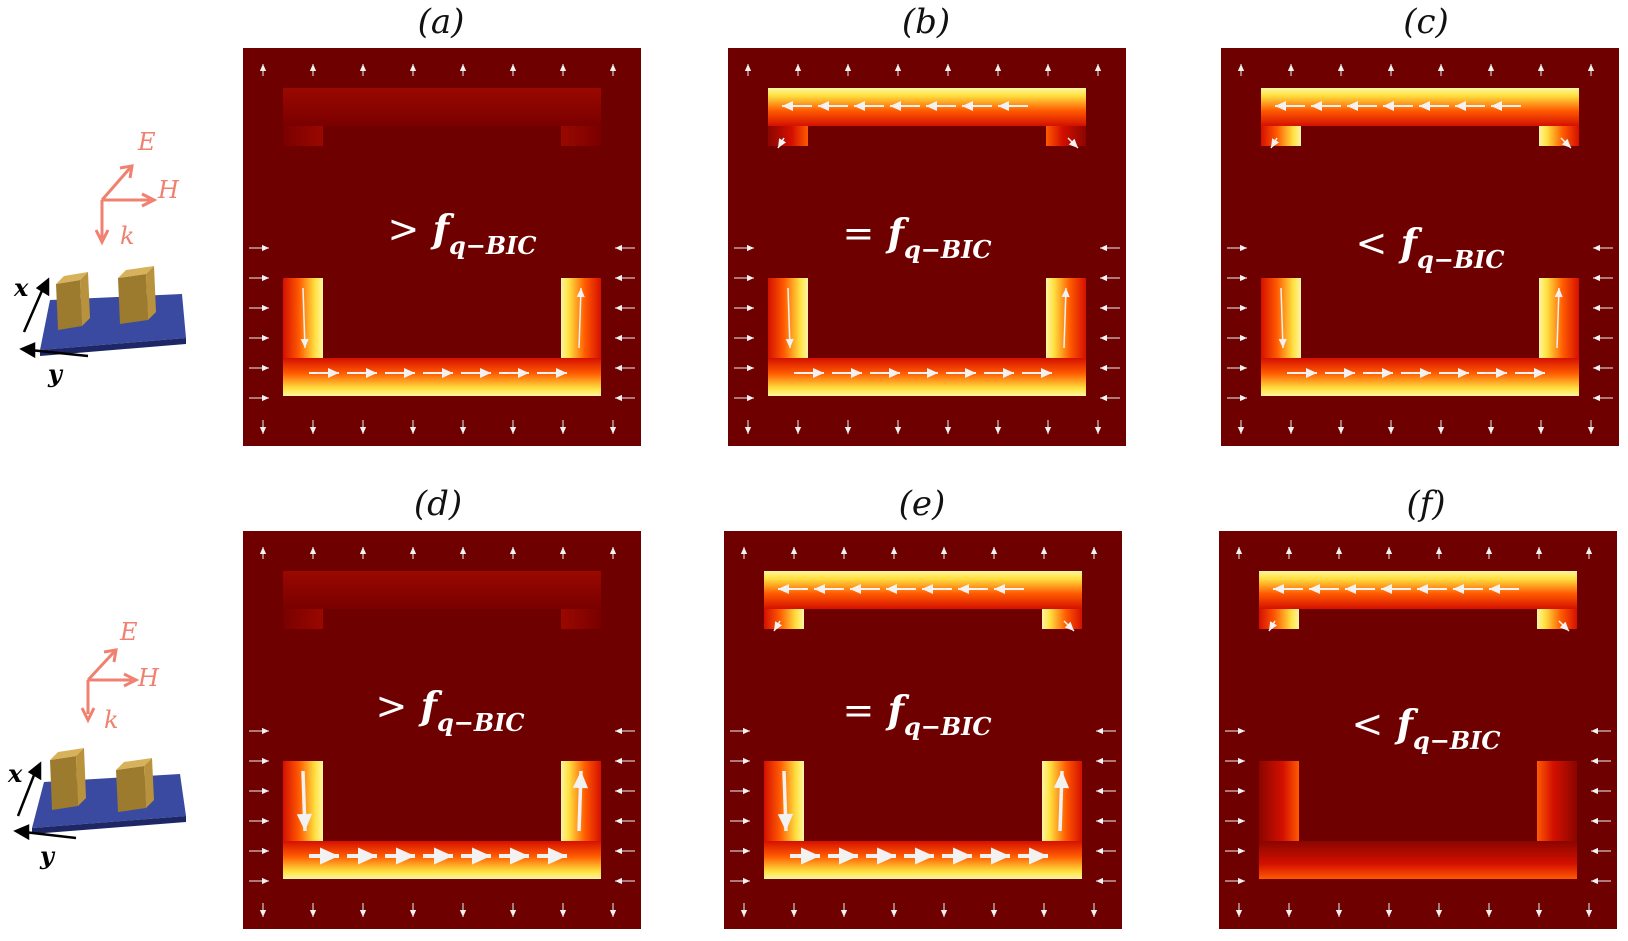 Image resolution: width=1628 pixels, height=941 pixels. I want to click on panel-label-d: (d), so click(438, 504).